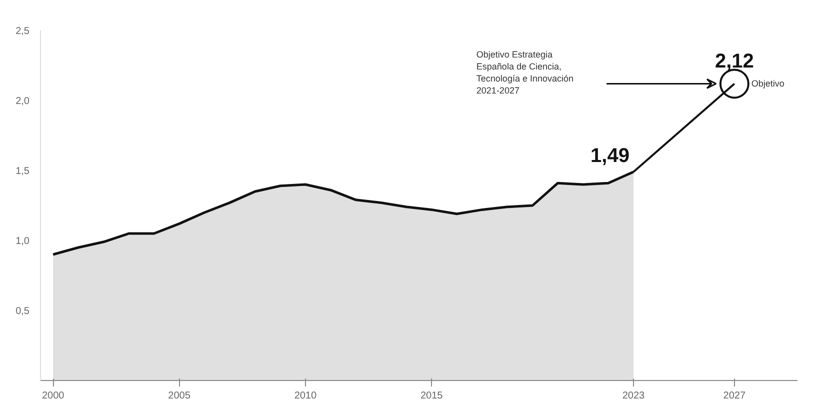 This screenshot has width=827, height=415. What do you see at coordinates (634, 396) in the screenshot?
I see `x-tick-label: 2023` at bounding box center [634, 396].